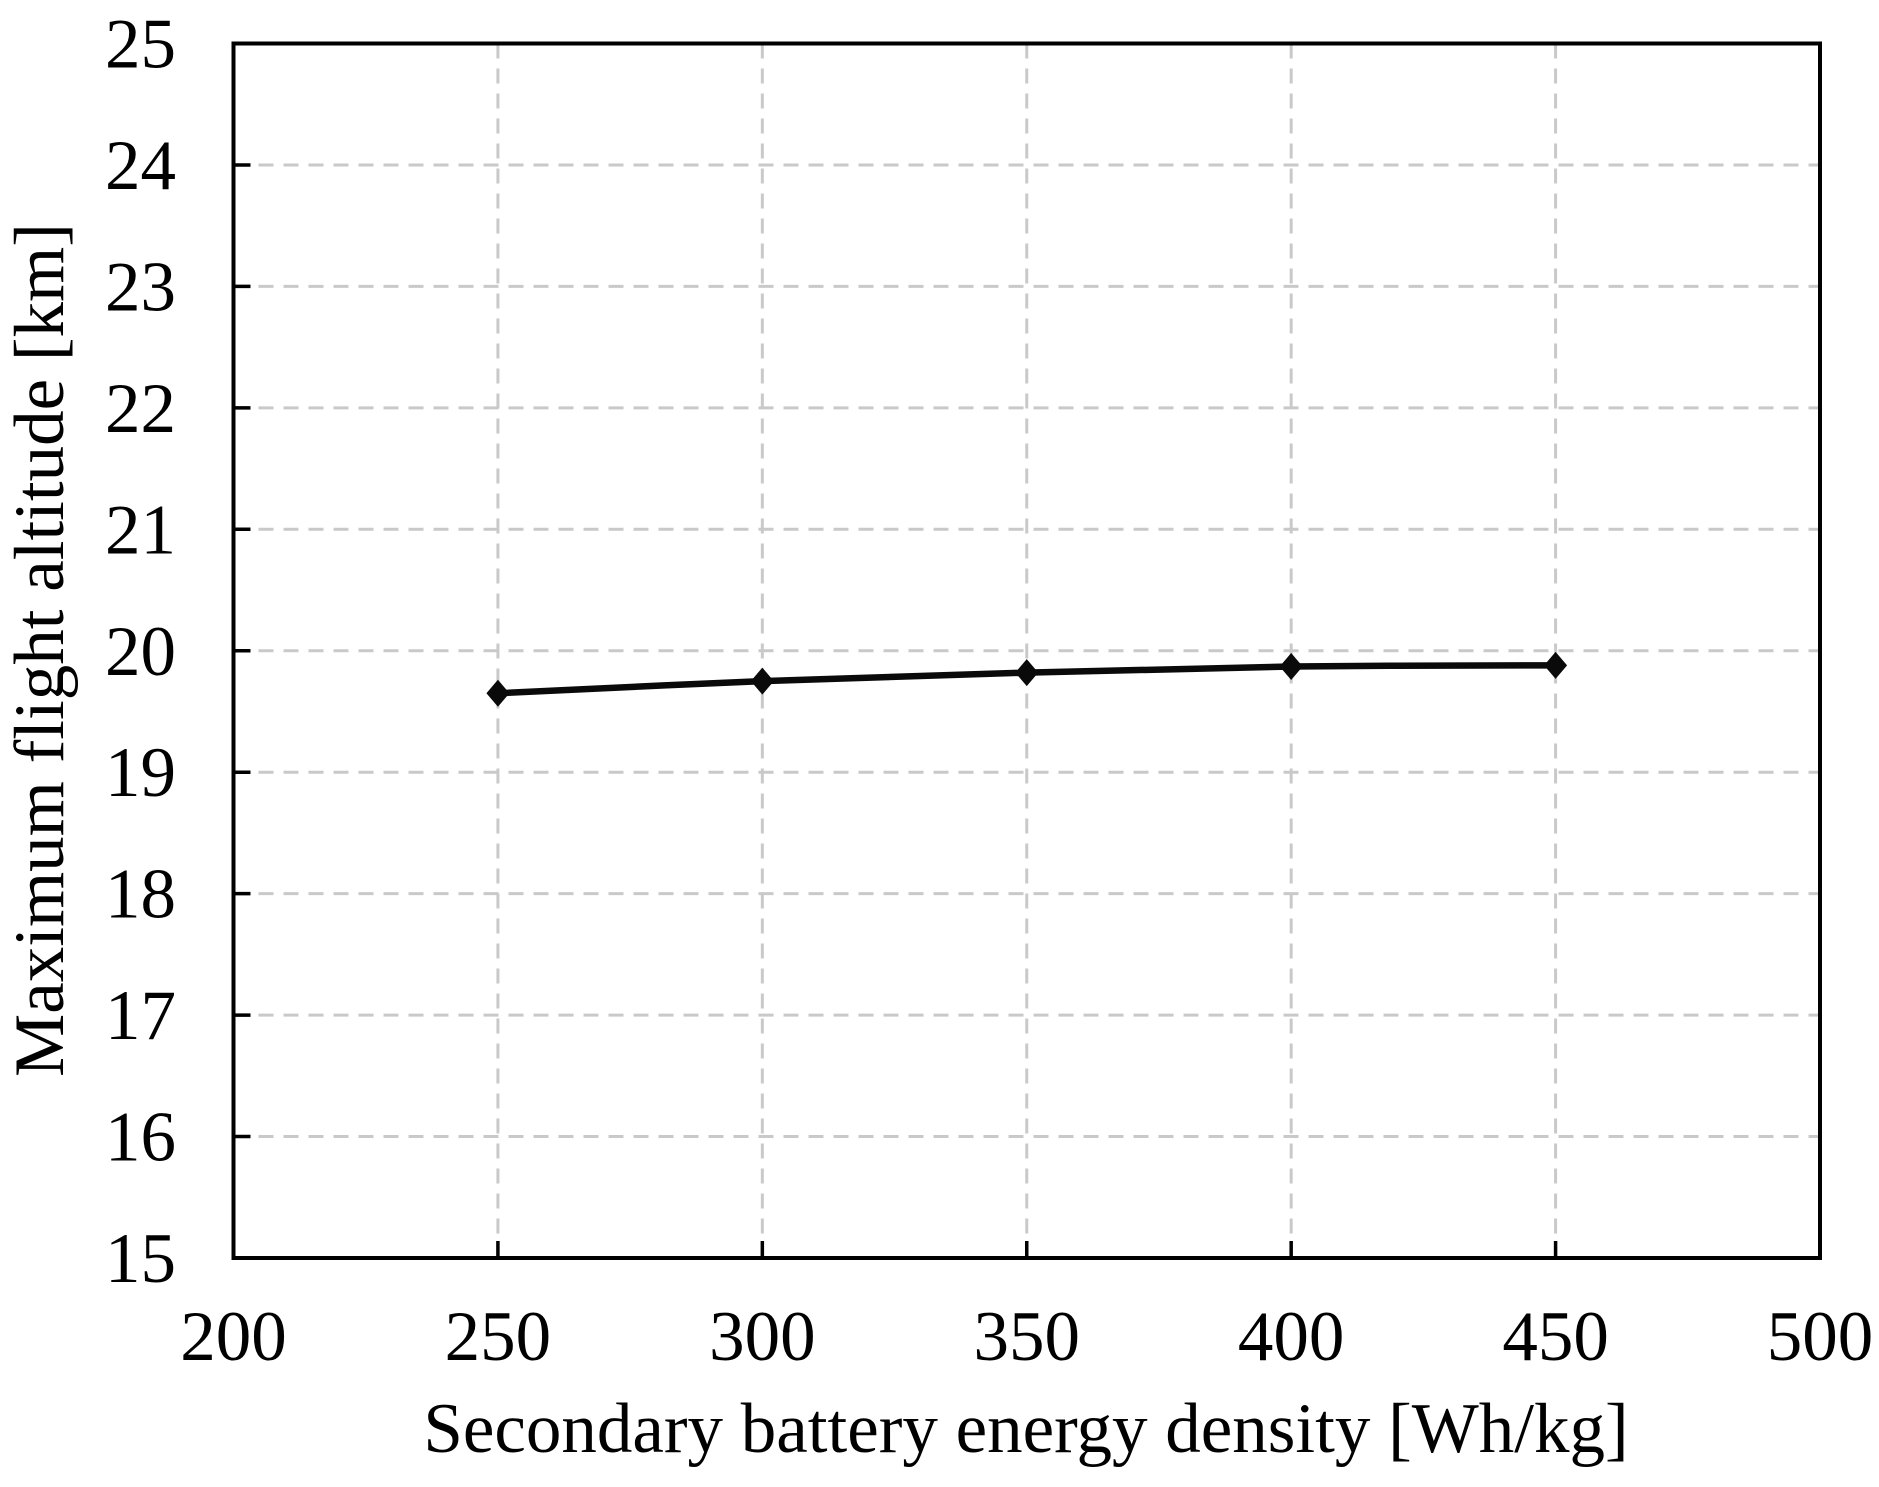  What do you see at coordinates (762, 1337) in the screenshot?
I see `x-tick-label-300: 300` at bounding box center [762, 1337].